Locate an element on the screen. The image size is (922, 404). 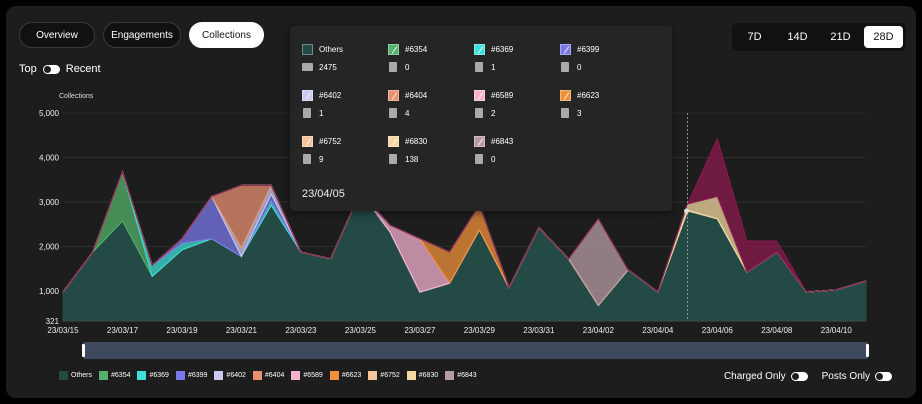
tab-overview: Overview is located at coordinates (57, 35).